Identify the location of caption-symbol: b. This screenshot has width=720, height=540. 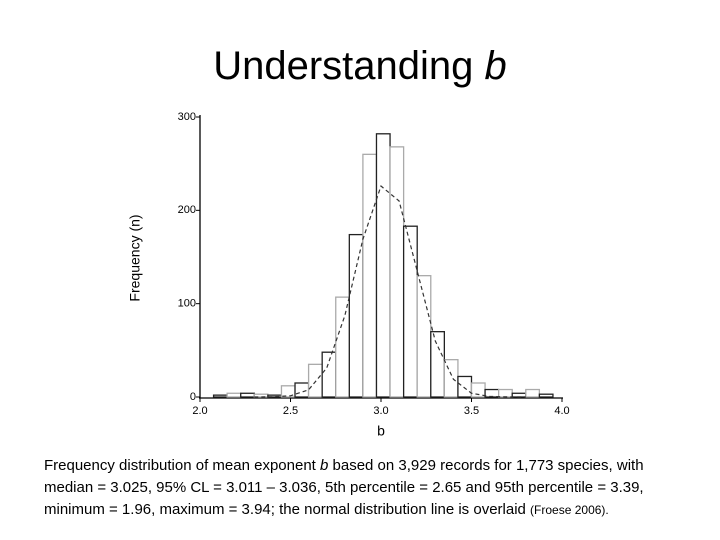
(324, 465).